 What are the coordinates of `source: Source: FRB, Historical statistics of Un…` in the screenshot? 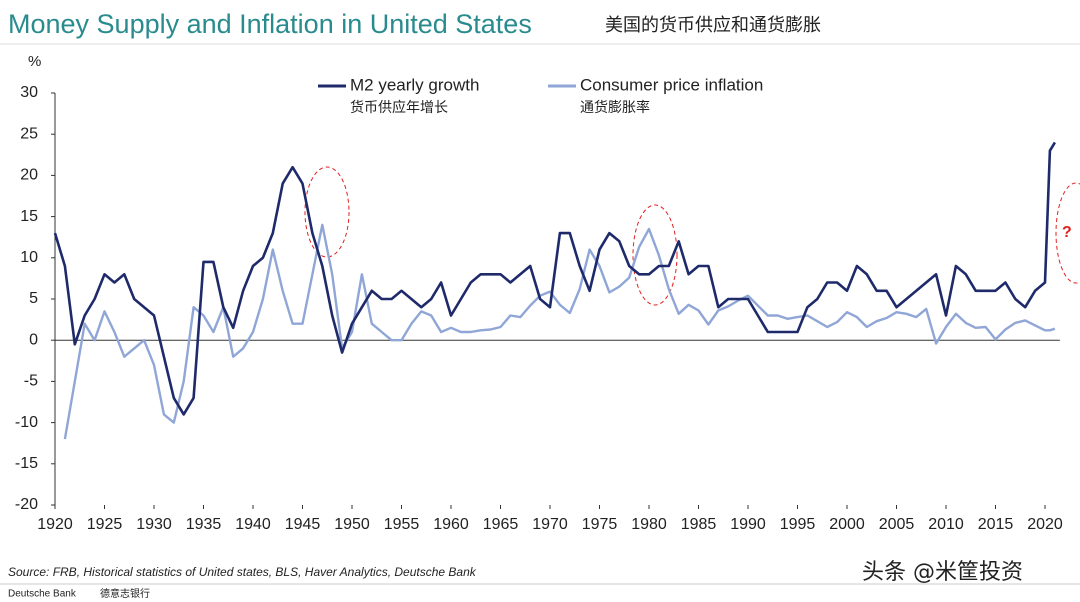 It's located at (242, 572).